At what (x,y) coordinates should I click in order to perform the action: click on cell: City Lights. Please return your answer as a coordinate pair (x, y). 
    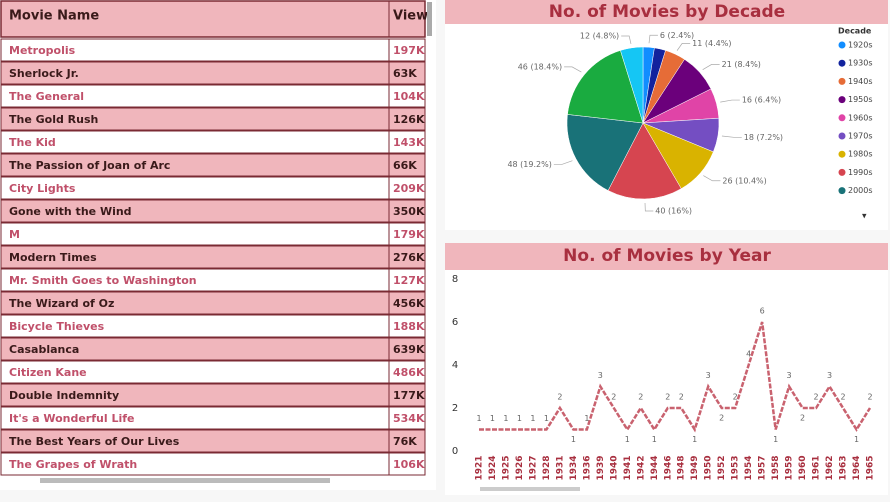
    Looking at the image, I should click on (42, 188).